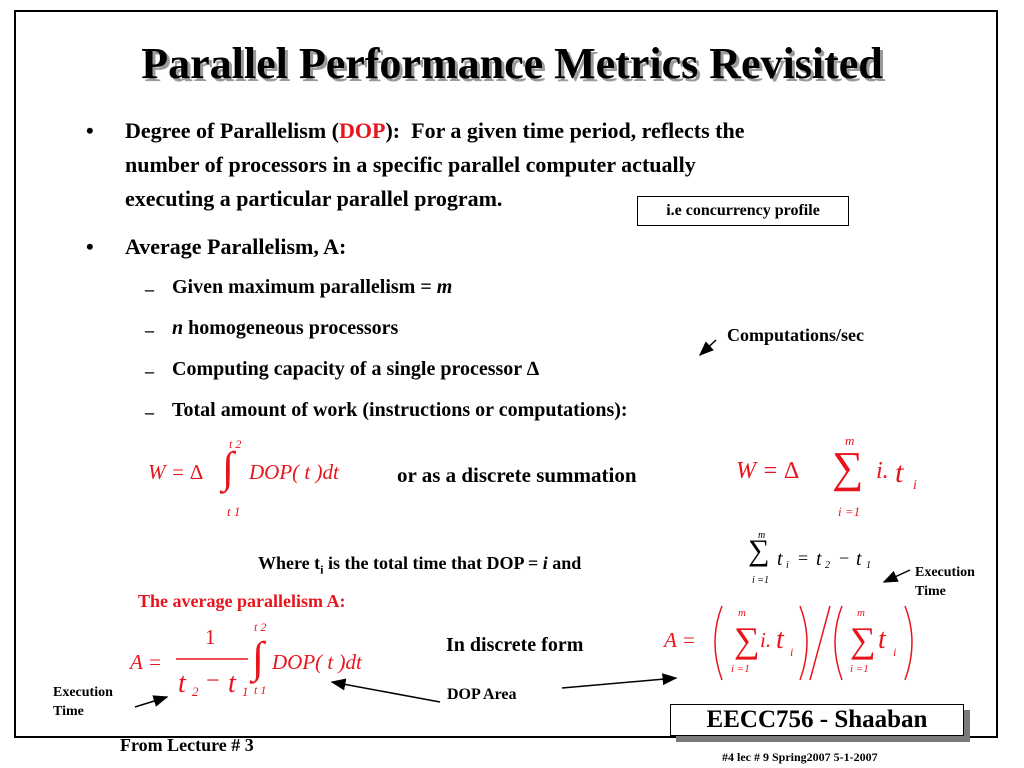 Image resolution: width=1024 pixels, height=768 pixels. What do you see at coordinates (444, 287) in the screenshot?
I see `max-parallelism-var: m` at bounding box center [444, 287].